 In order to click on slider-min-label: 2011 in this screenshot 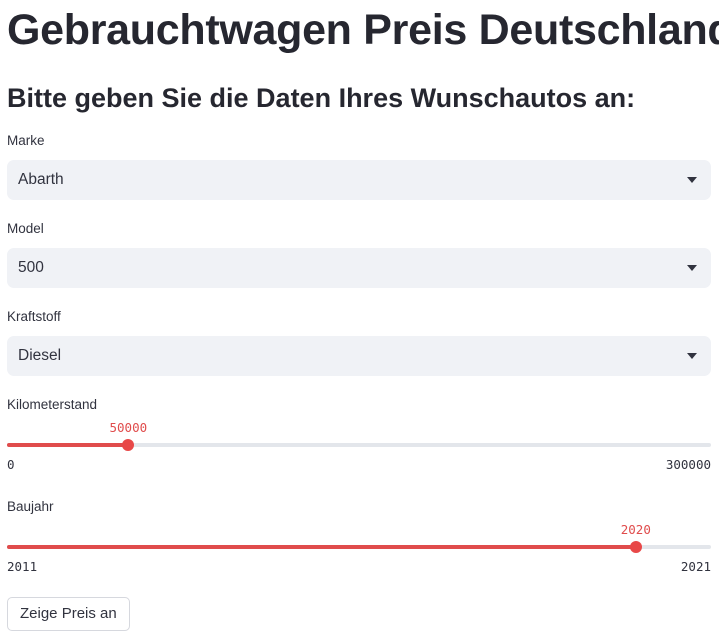, I will do `click(22, 566)`.